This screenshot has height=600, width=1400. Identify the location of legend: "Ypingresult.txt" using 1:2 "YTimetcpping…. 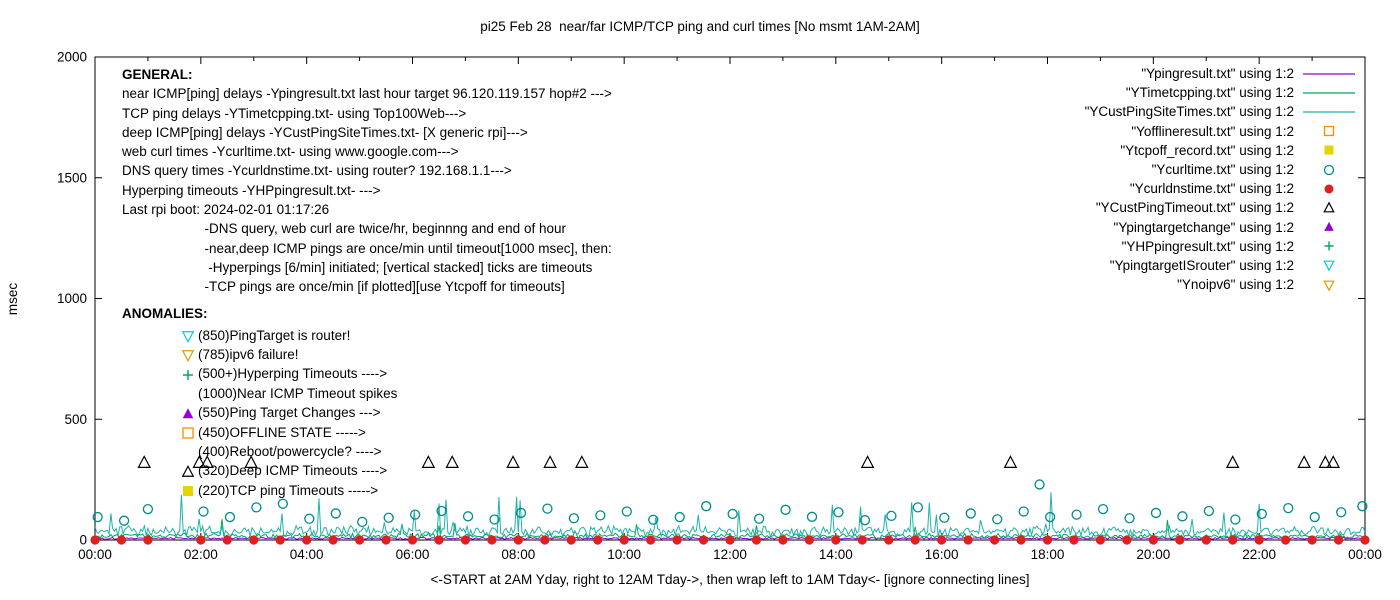
(1220, 179).